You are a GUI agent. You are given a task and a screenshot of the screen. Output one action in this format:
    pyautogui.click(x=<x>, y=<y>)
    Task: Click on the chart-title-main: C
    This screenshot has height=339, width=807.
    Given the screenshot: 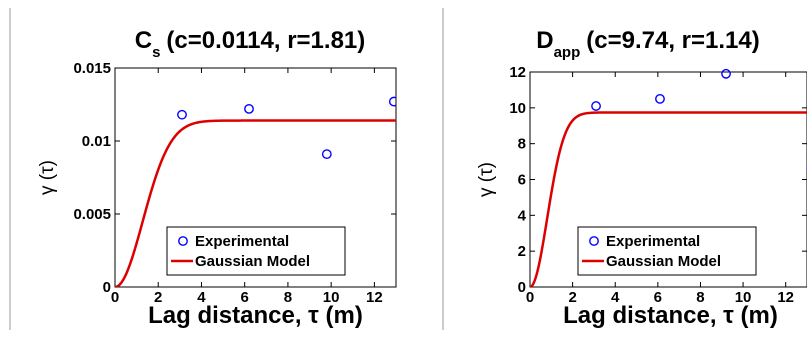 What is the action you would take?
    pyautogui.click(x=143, y=40)
    